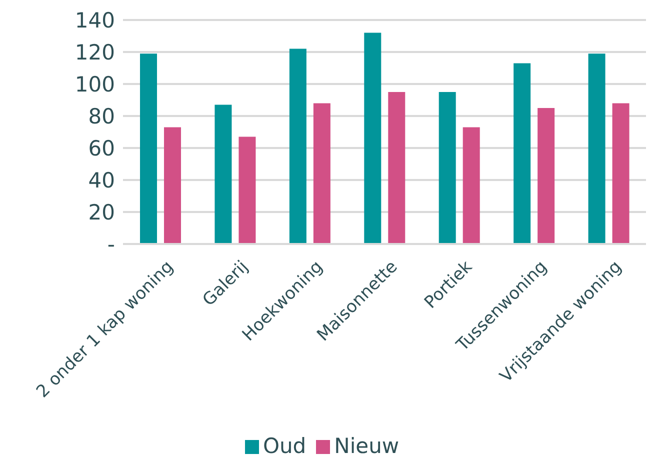  What do you see at coordinates (111, 244) in the screenshot?
I see `y-tick-label: -` at bounding box center [111, 244].